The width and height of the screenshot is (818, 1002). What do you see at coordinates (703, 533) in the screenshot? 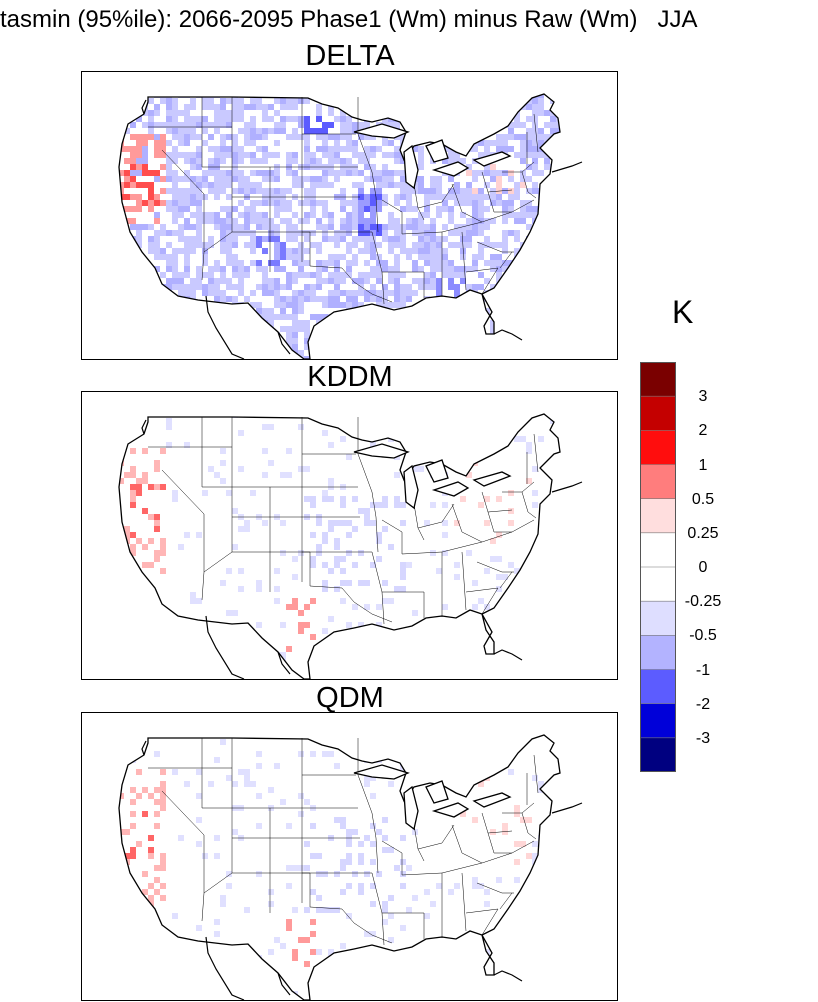
I see `colorbar-tick-label: 0.25` at bounding box center [703, 533].